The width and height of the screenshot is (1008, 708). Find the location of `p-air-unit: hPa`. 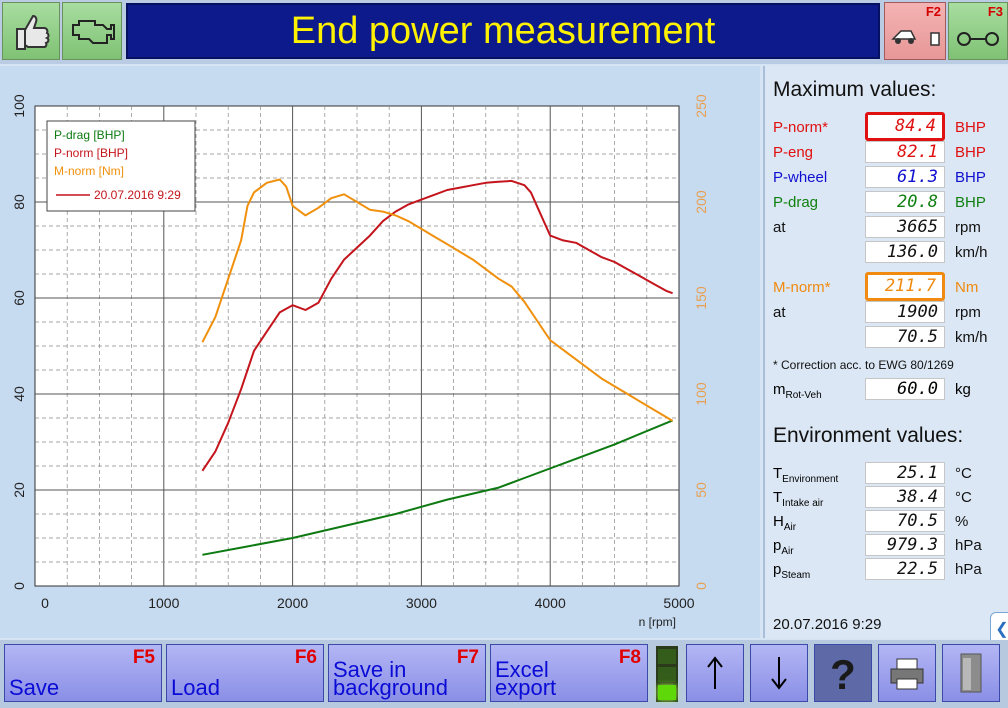

p-air-unit: hPa is located at coordinates (968, 545).